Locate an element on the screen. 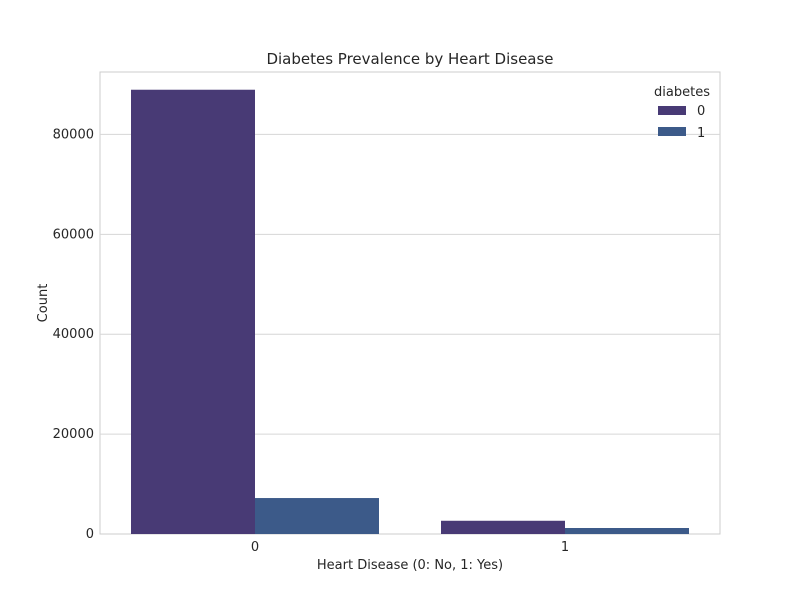 This screenshot has height=604, width=800. legend-label-1: 1 is located at coordinates (701, 133).